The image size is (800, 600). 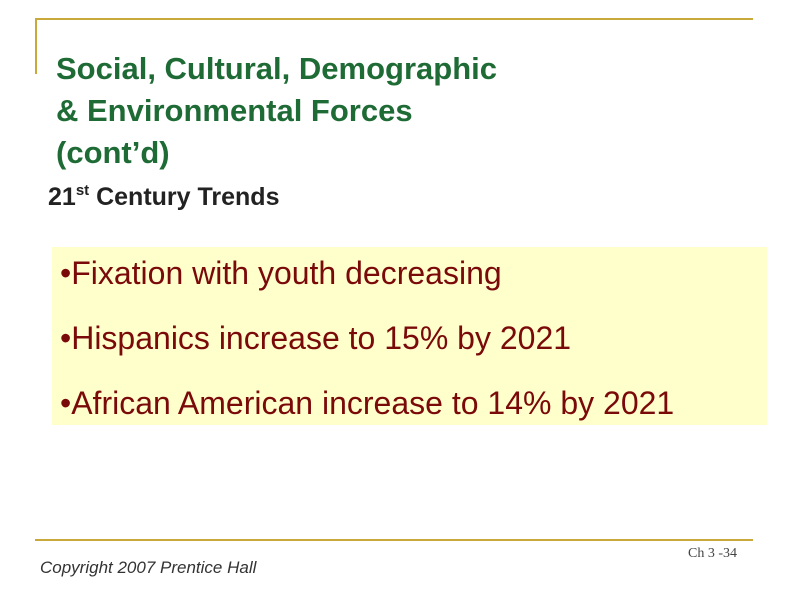 What do you see at coordinates (148, 567) in the screenshot?
I see `copyright-footer: Copyright 2007 Prentice Hall` at bounding box center [148, 567].